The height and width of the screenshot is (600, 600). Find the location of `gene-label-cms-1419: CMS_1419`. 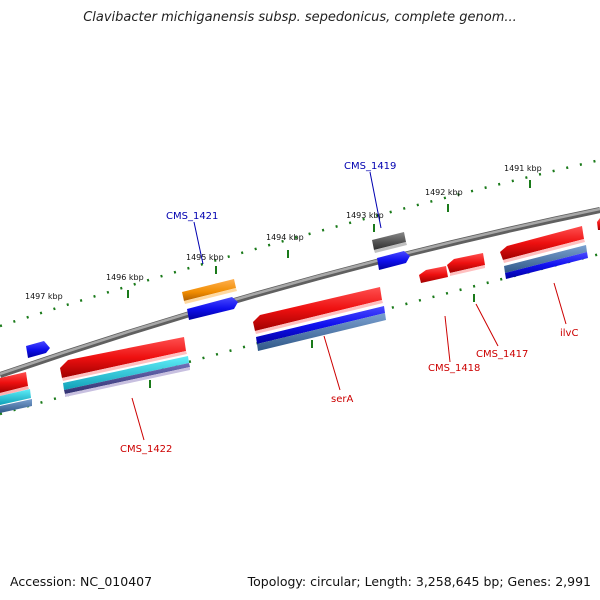

gene-label-cms-1419: CMS_1419 is located at coordinates (370, 166).